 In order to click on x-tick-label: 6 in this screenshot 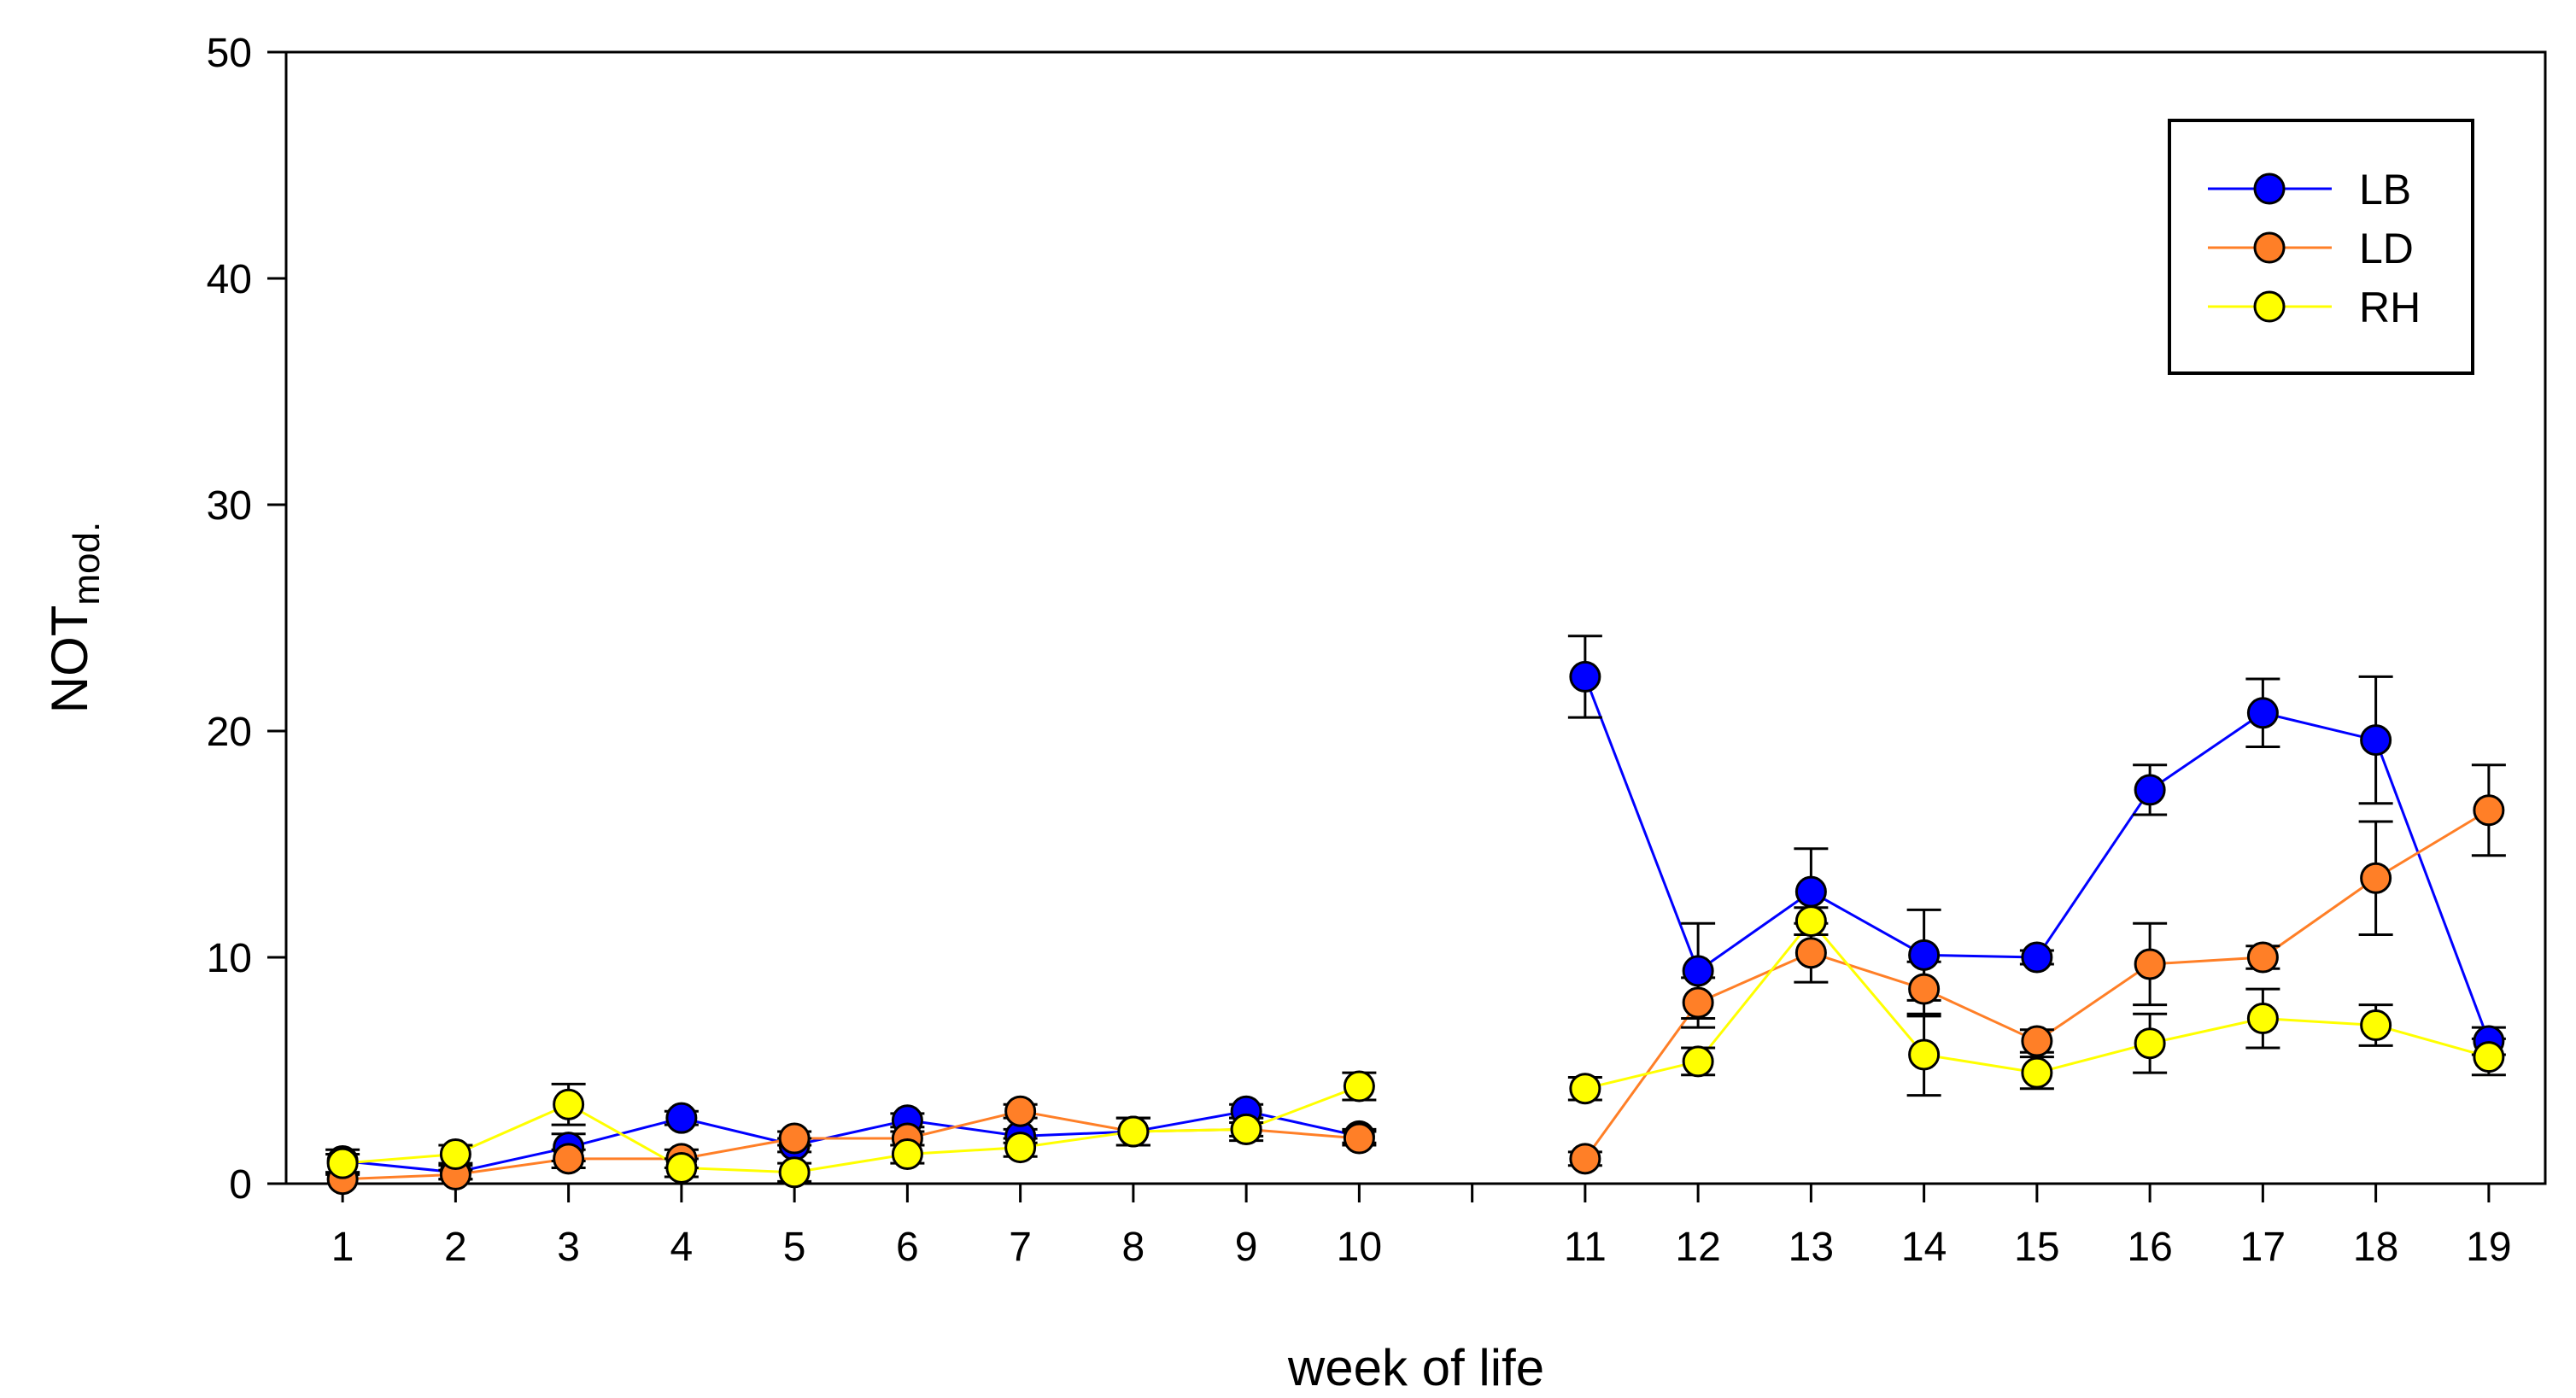, I will do `click(907, 1247)`.